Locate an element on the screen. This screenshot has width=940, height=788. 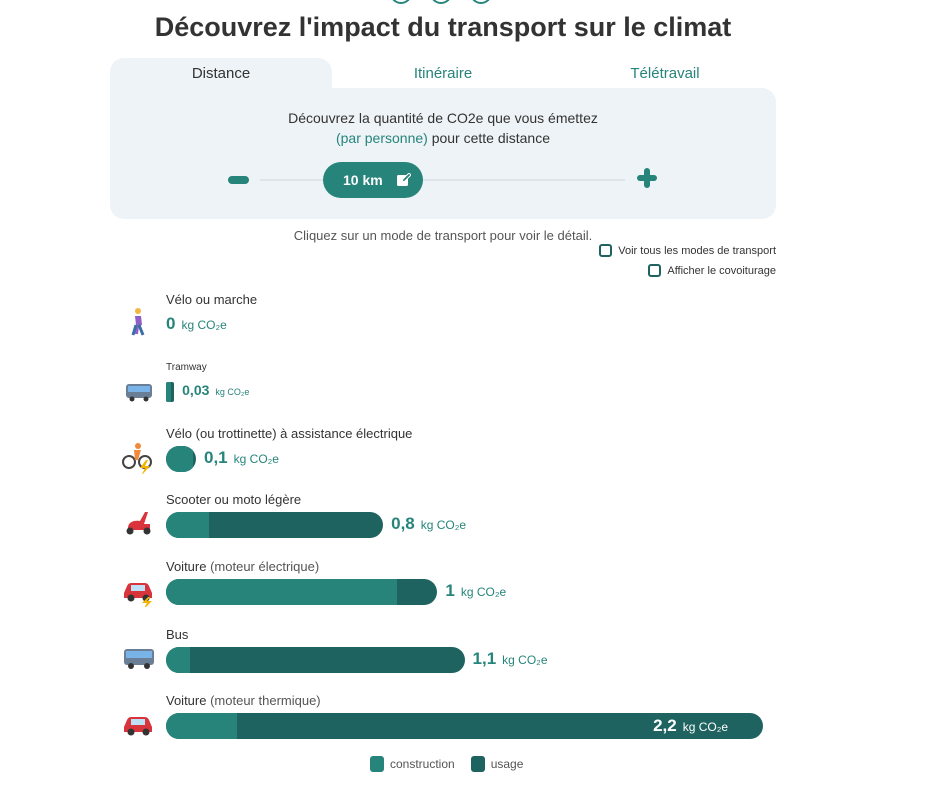
legend-swatch-construction is located at coordinates (377, 764).